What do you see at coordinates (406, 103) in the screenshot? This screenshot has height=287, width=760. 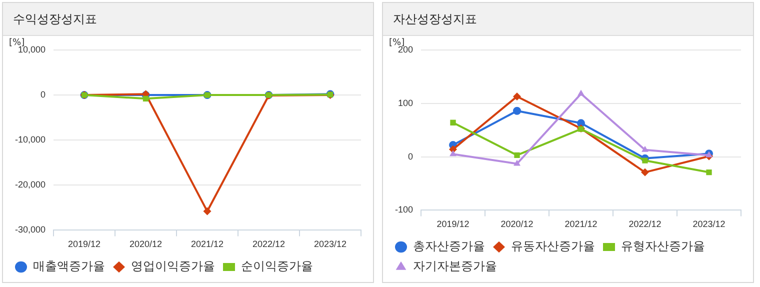 I see `y-tick-label: 100` at bounding box center [406, 103].